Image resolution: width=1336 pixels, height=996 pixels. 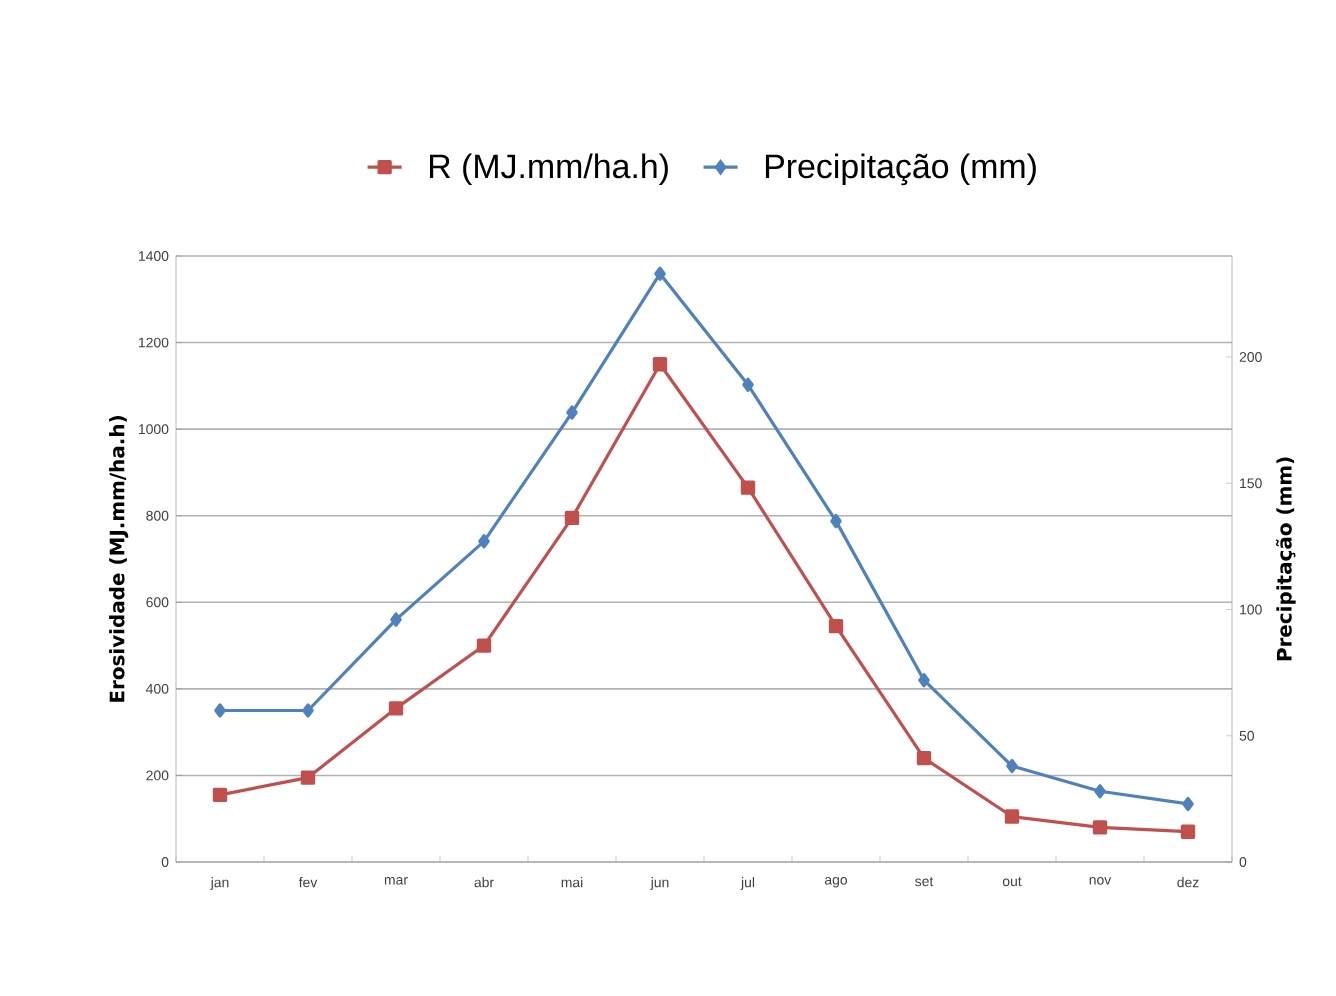 I want to click on y-axis-title: Erosividade (MJ.mm/ha.h), so click(x=119, y=559).